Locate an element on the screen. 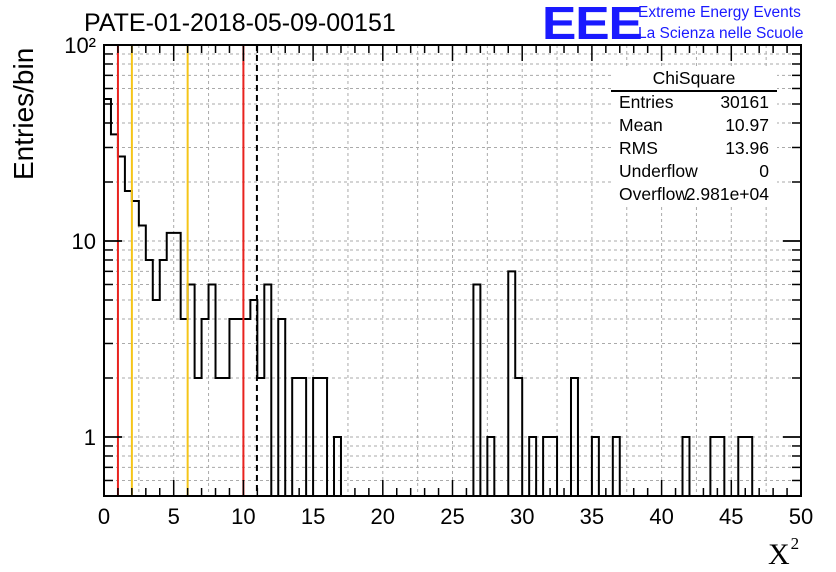 The height and width of the screenshot is (572, 836). stats-row: Mean 10.97 is located at coordinates (694, 126).